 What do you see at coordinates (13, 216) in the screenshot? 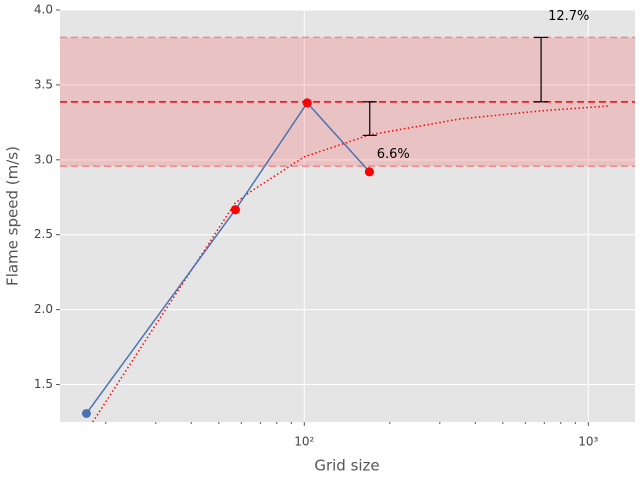
I see `y-axis-label: Flame speed (m/s)` at bounding box center [13, 216].